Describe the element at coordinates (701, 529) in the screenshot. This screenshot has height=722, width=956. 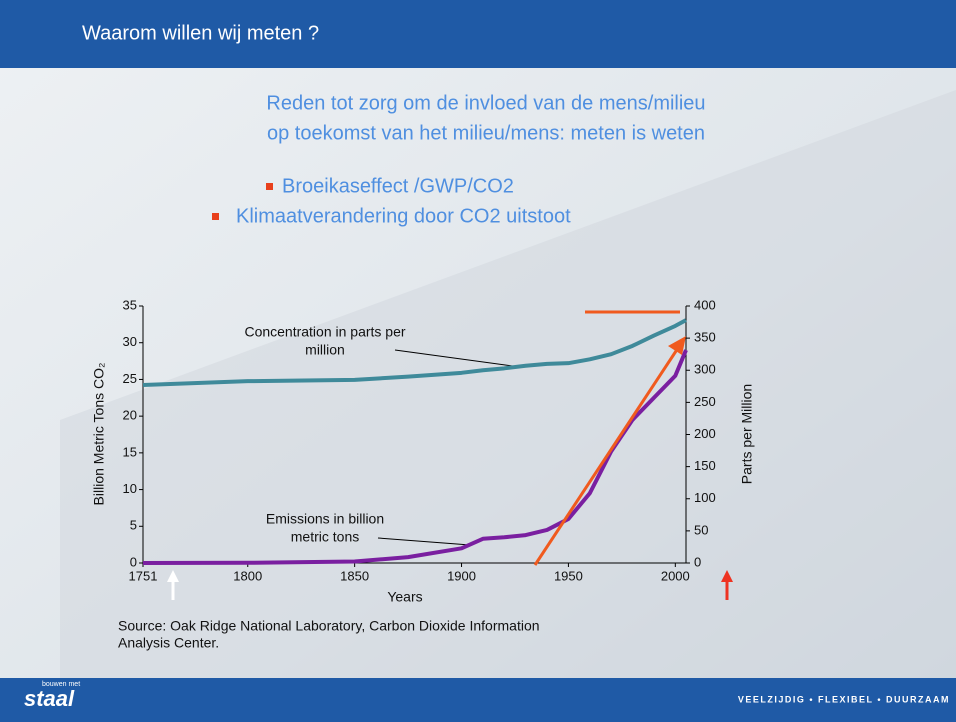
I see `y2-tick-label: 50` at that location.